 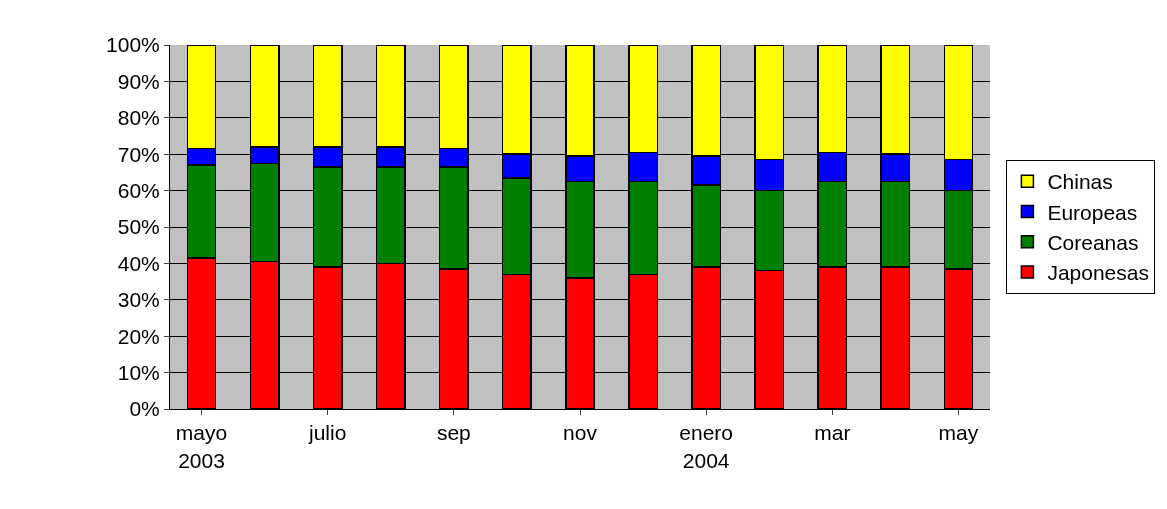 What do you see at coordinates (144, 409) in the screenshot?
I see `y-tick-label: 0%` at bounding box center [144, 409].